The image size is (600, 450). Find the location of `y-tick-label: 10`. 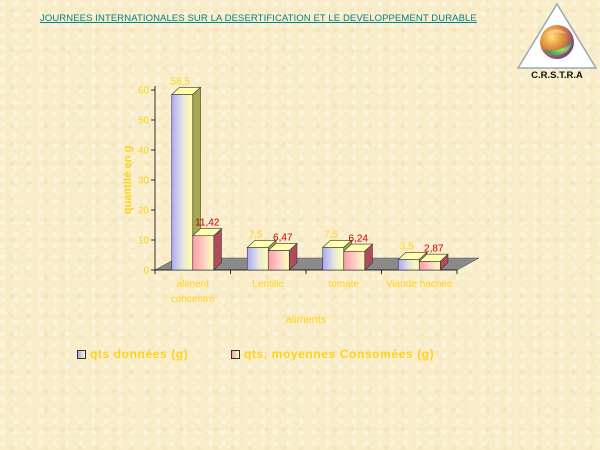

y-tick-label: 10 is located at coordinates (144, 241).